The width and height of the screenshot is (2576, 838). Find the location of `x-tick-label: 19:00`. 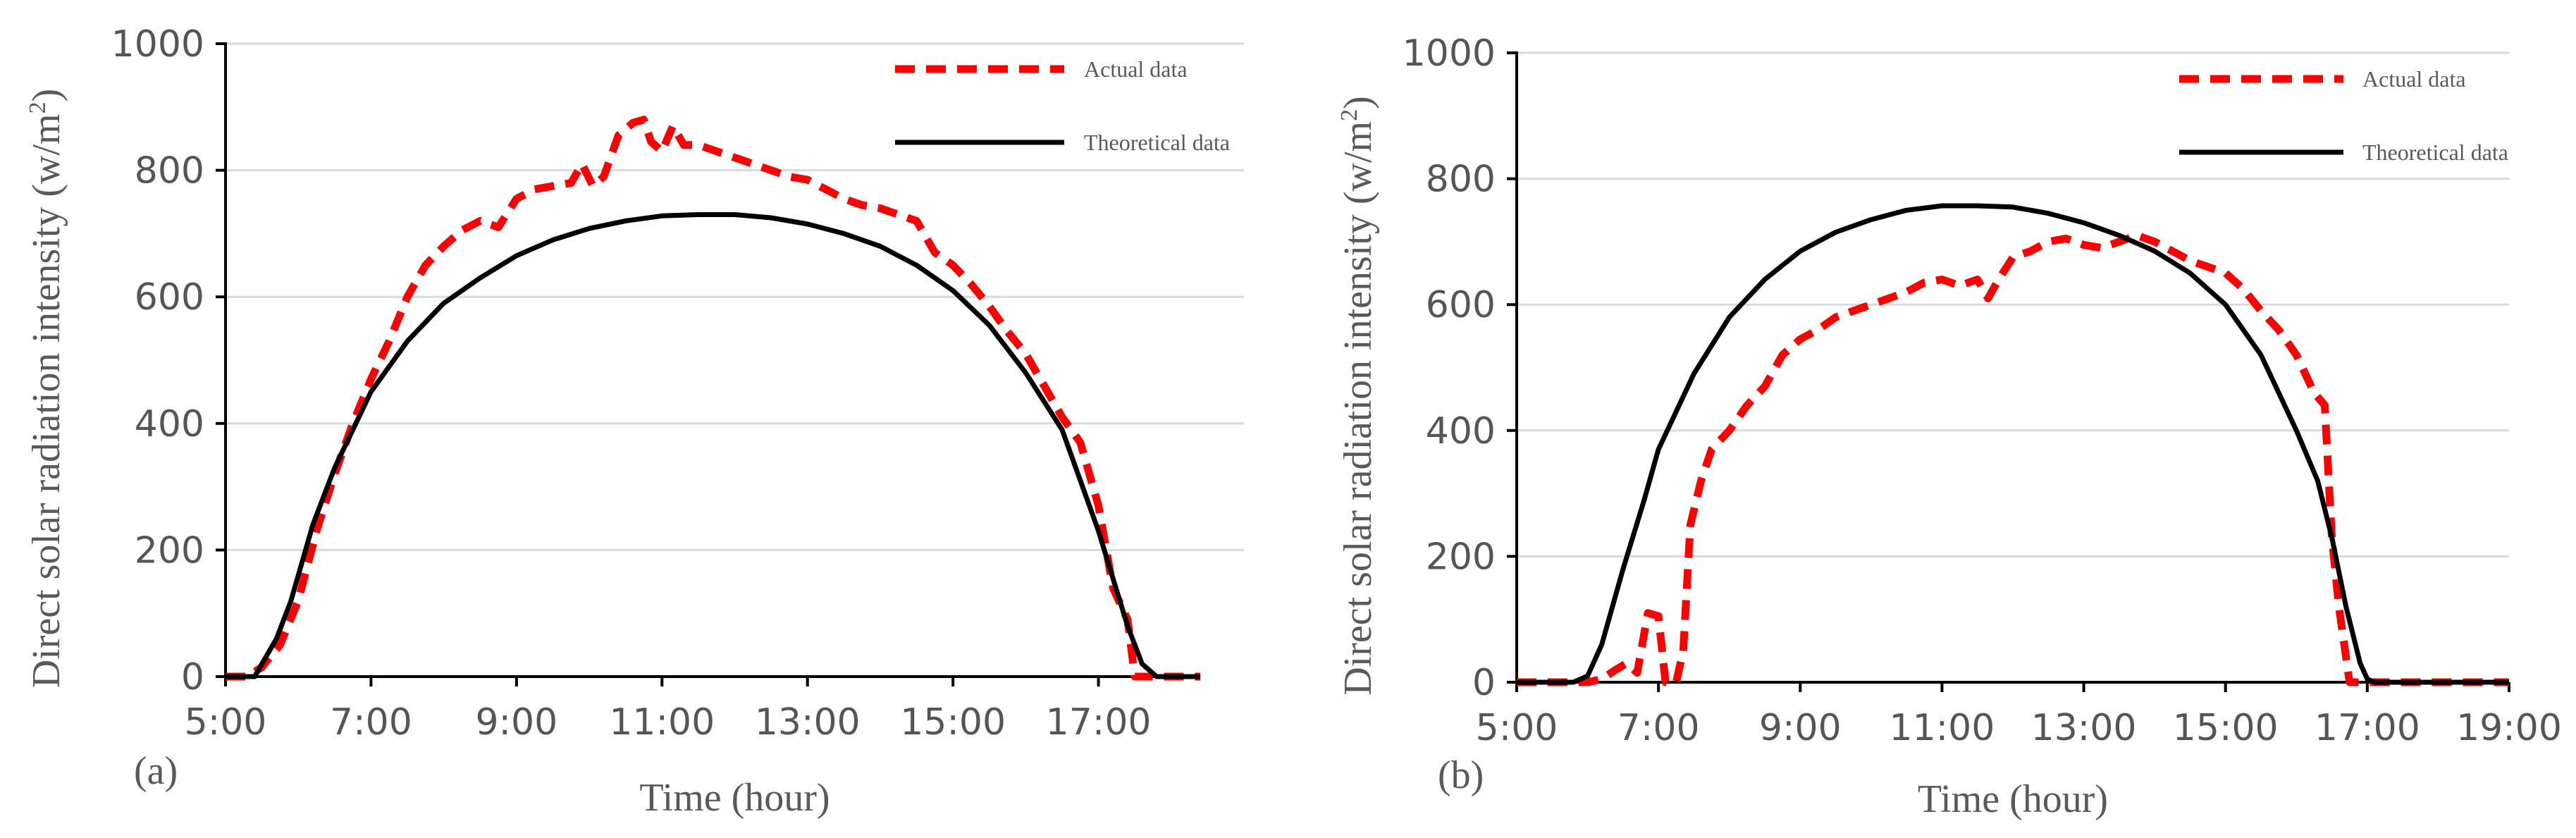

x-tick-label: 19:00 is located at coordinates (2509, 728).